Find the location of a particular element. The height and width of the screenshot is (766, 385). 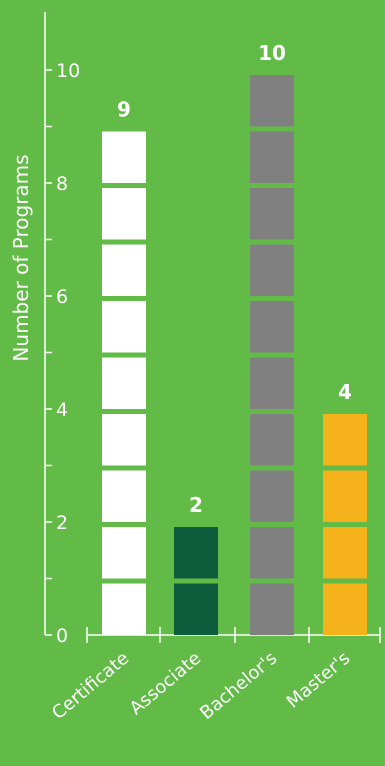

y-tick-label: 0 is located at coordinates (62, 636).